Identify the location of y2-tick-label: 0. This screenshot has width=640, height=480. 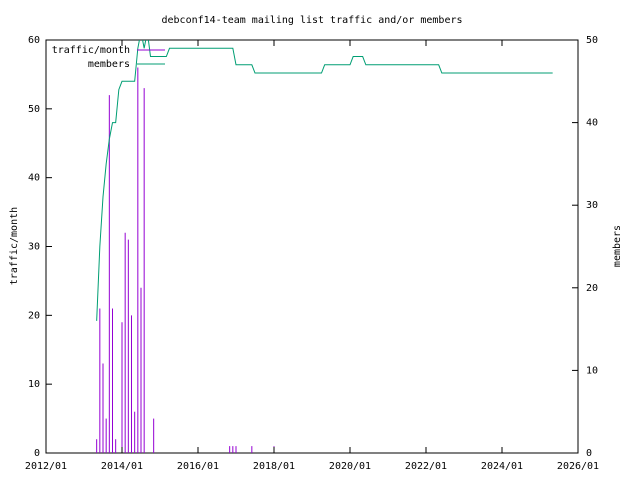
(589, 453).